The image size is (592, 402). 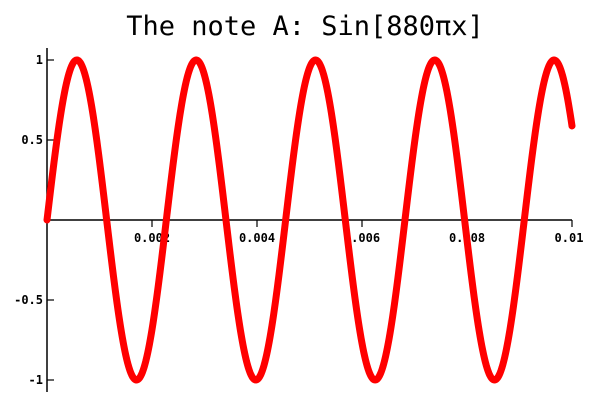 I want to click on x-tick-label: 0.004, so click(x=257, y=238).